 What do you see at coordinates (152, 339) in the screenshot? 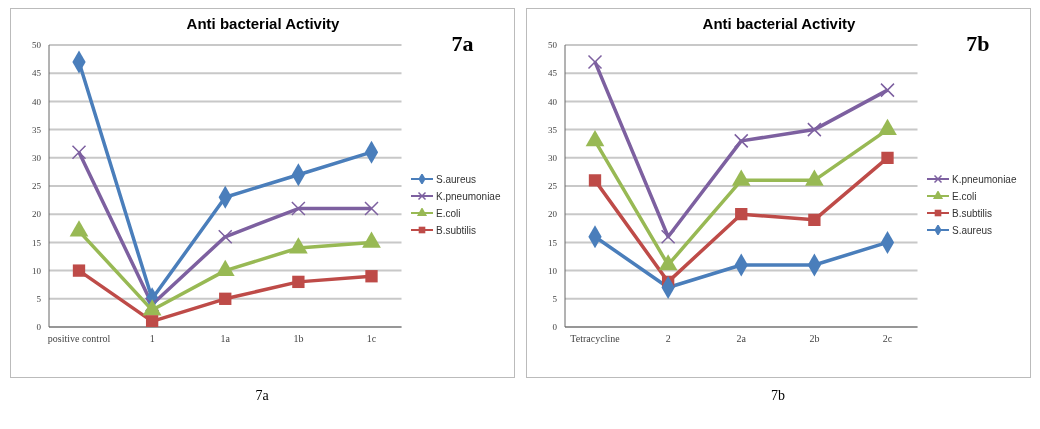
I see `x-tick-label: 1` at bounding box center [152, 339].